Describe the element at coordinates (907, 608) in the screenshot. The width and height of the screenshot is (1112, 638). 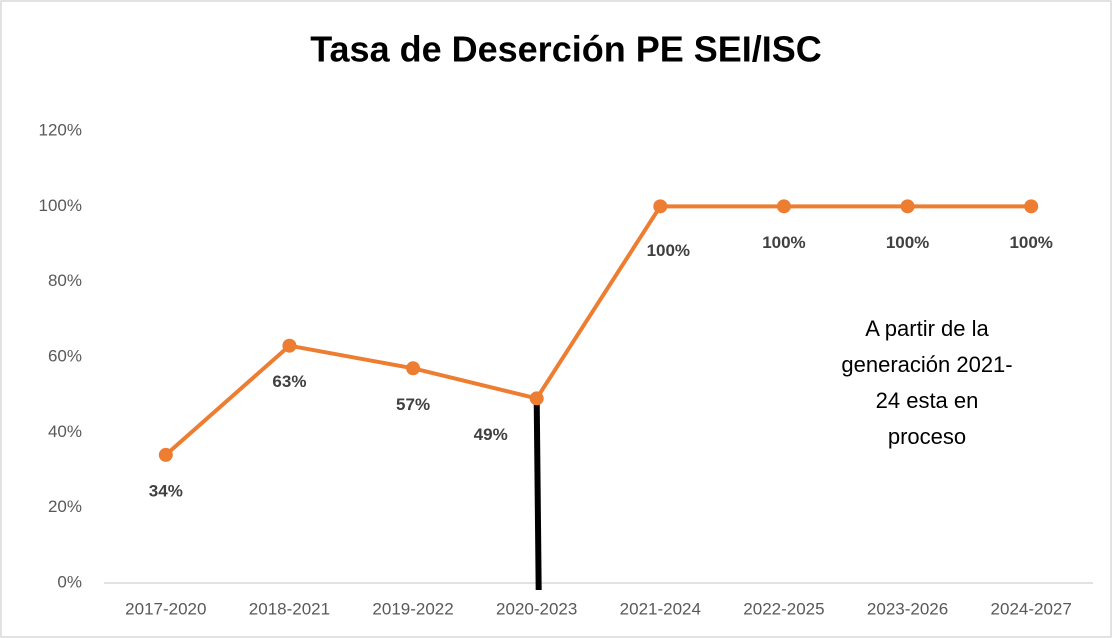
I see `x-tick-label: 2023-2026` at that location.